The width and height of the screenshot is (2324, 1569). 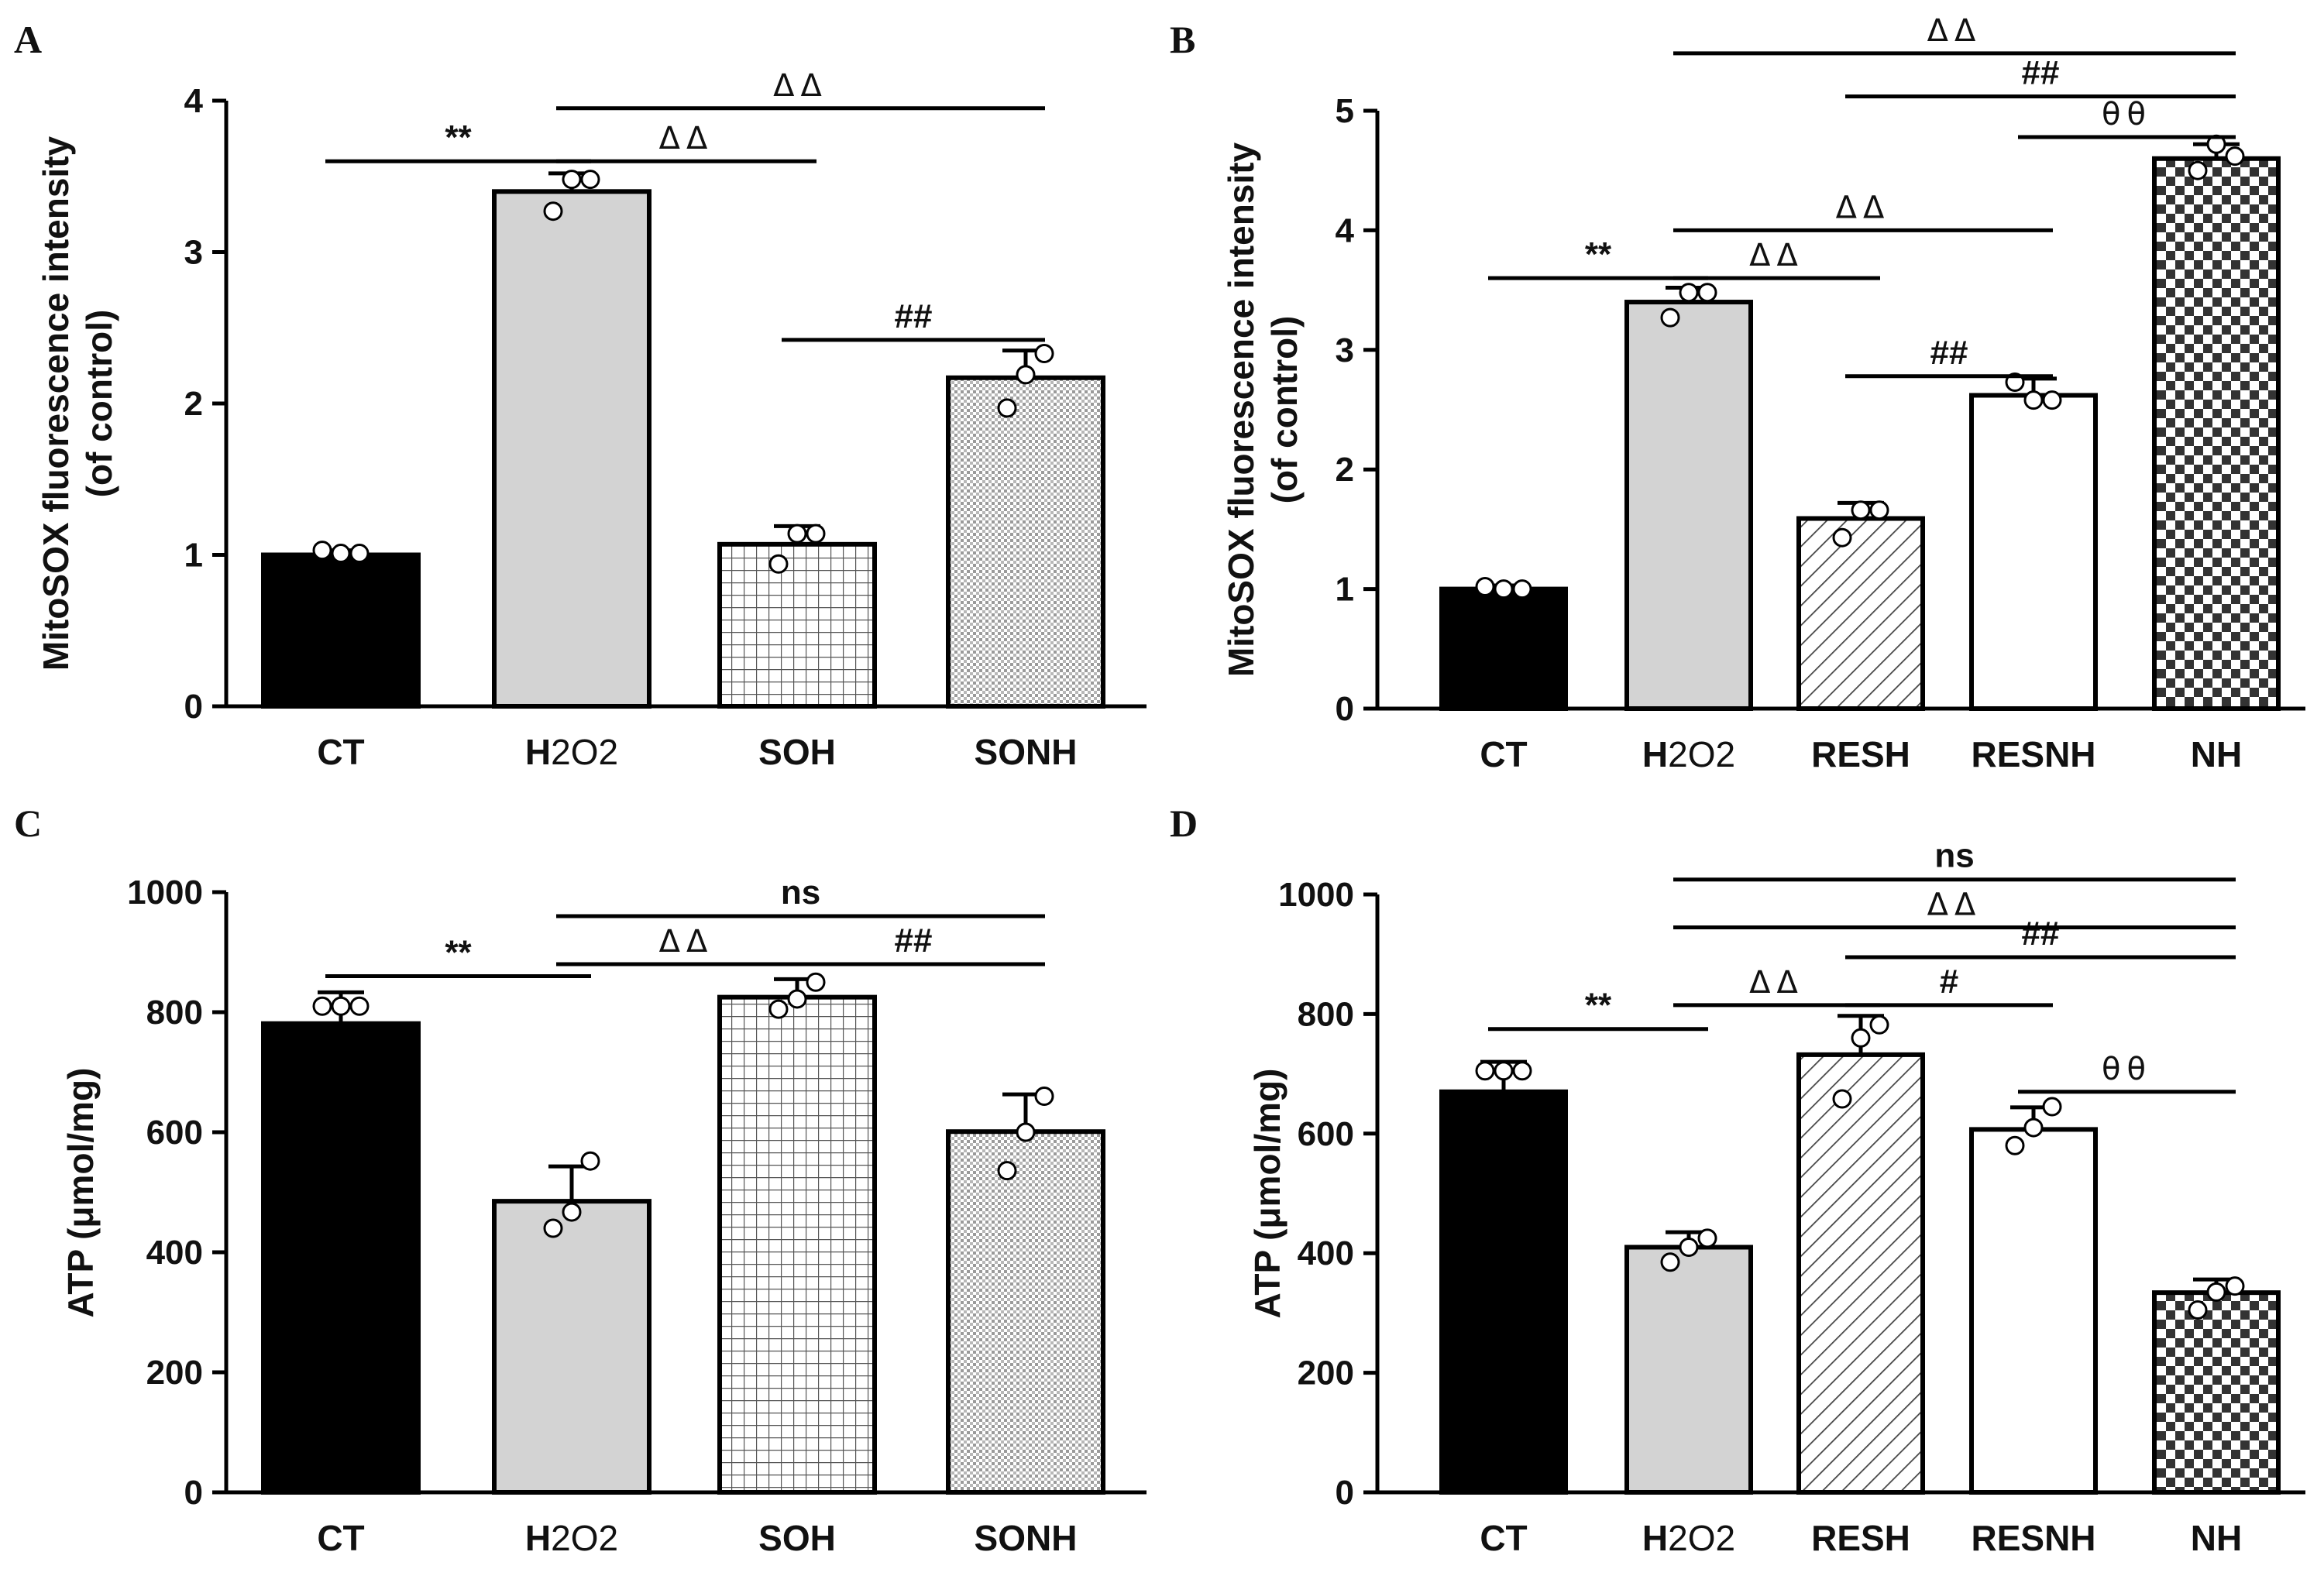 I want to click on x-tick-label: SOH, so click(x=797, y=752).